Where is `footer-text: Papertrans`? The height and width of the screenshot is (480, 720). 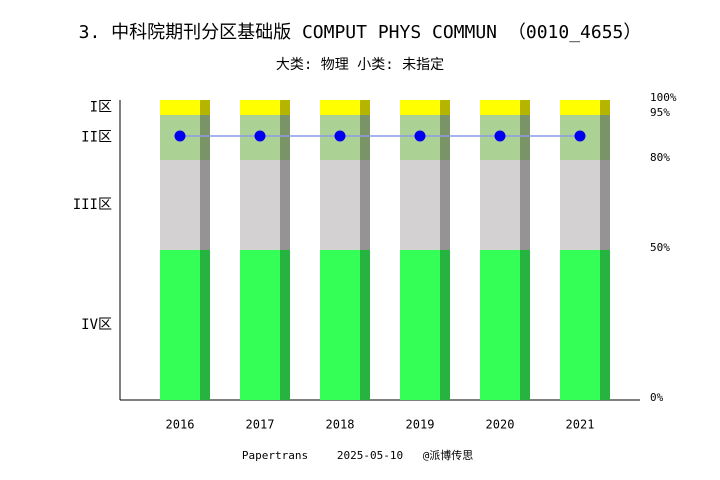
footer-text: Papertrans is located at coordinates (275, 455).